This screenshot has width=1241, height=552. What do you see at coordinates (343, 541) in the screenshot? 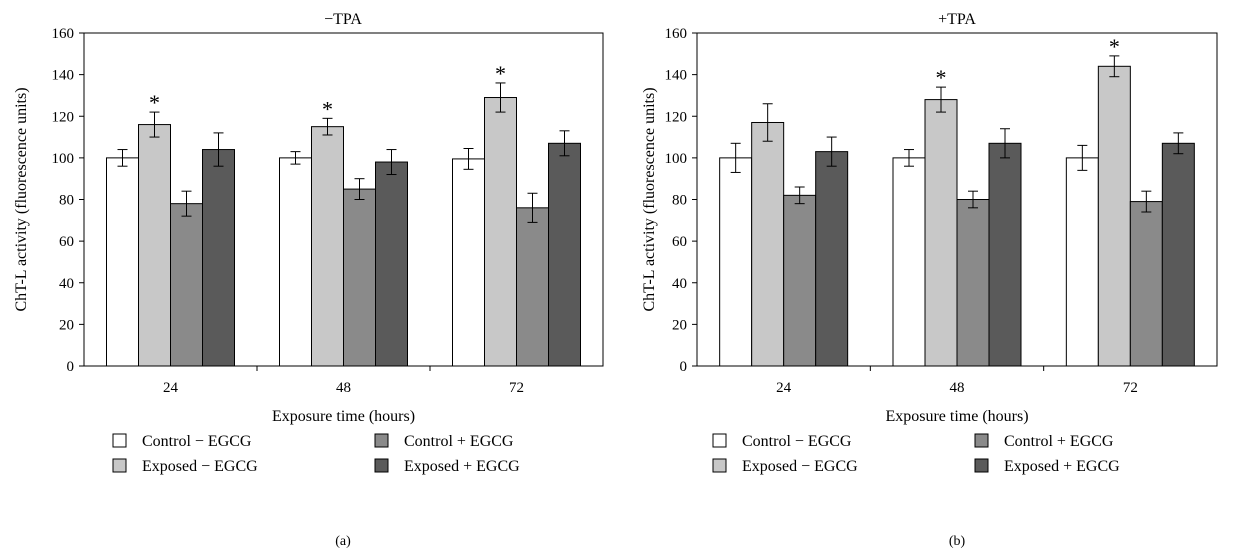
I see `panel-label: (a)` at bounding box center [343, 541].